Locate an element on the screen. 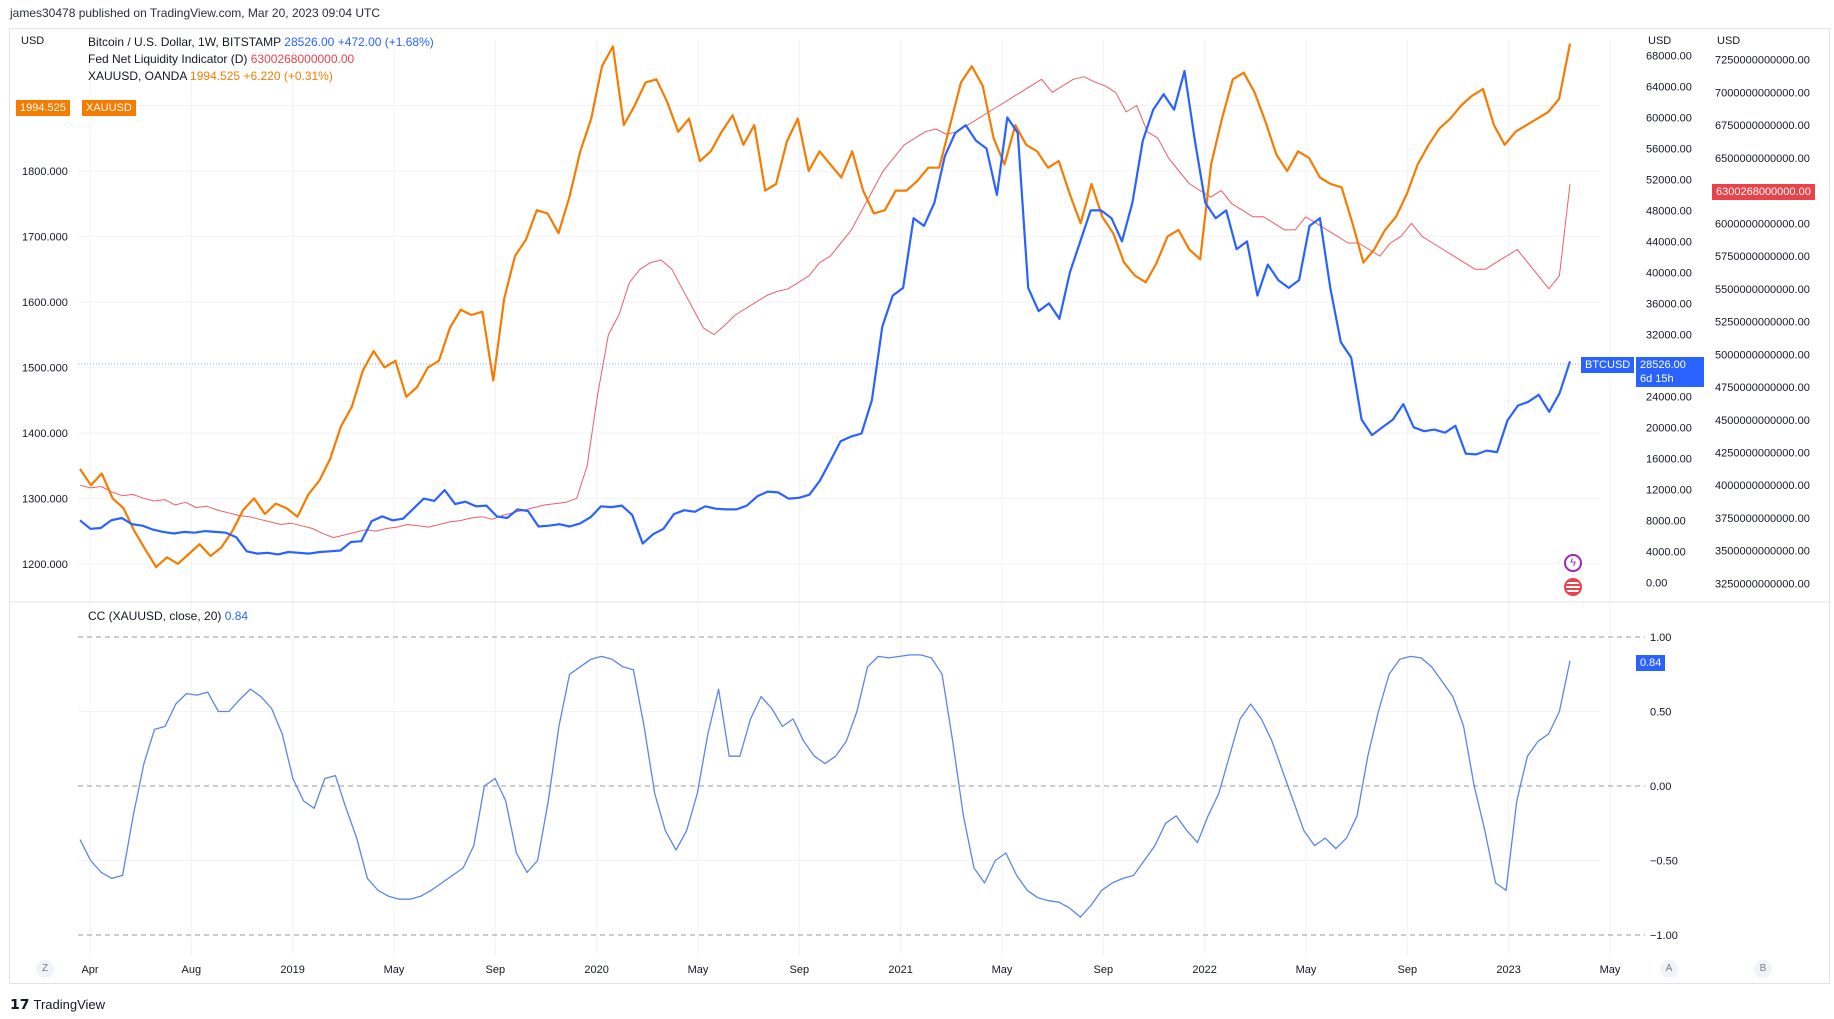 The height and width of the screenshot is (1019, 1834). fed-tick-label: 4250000000000.00 is located at coordinates (1762, 454).